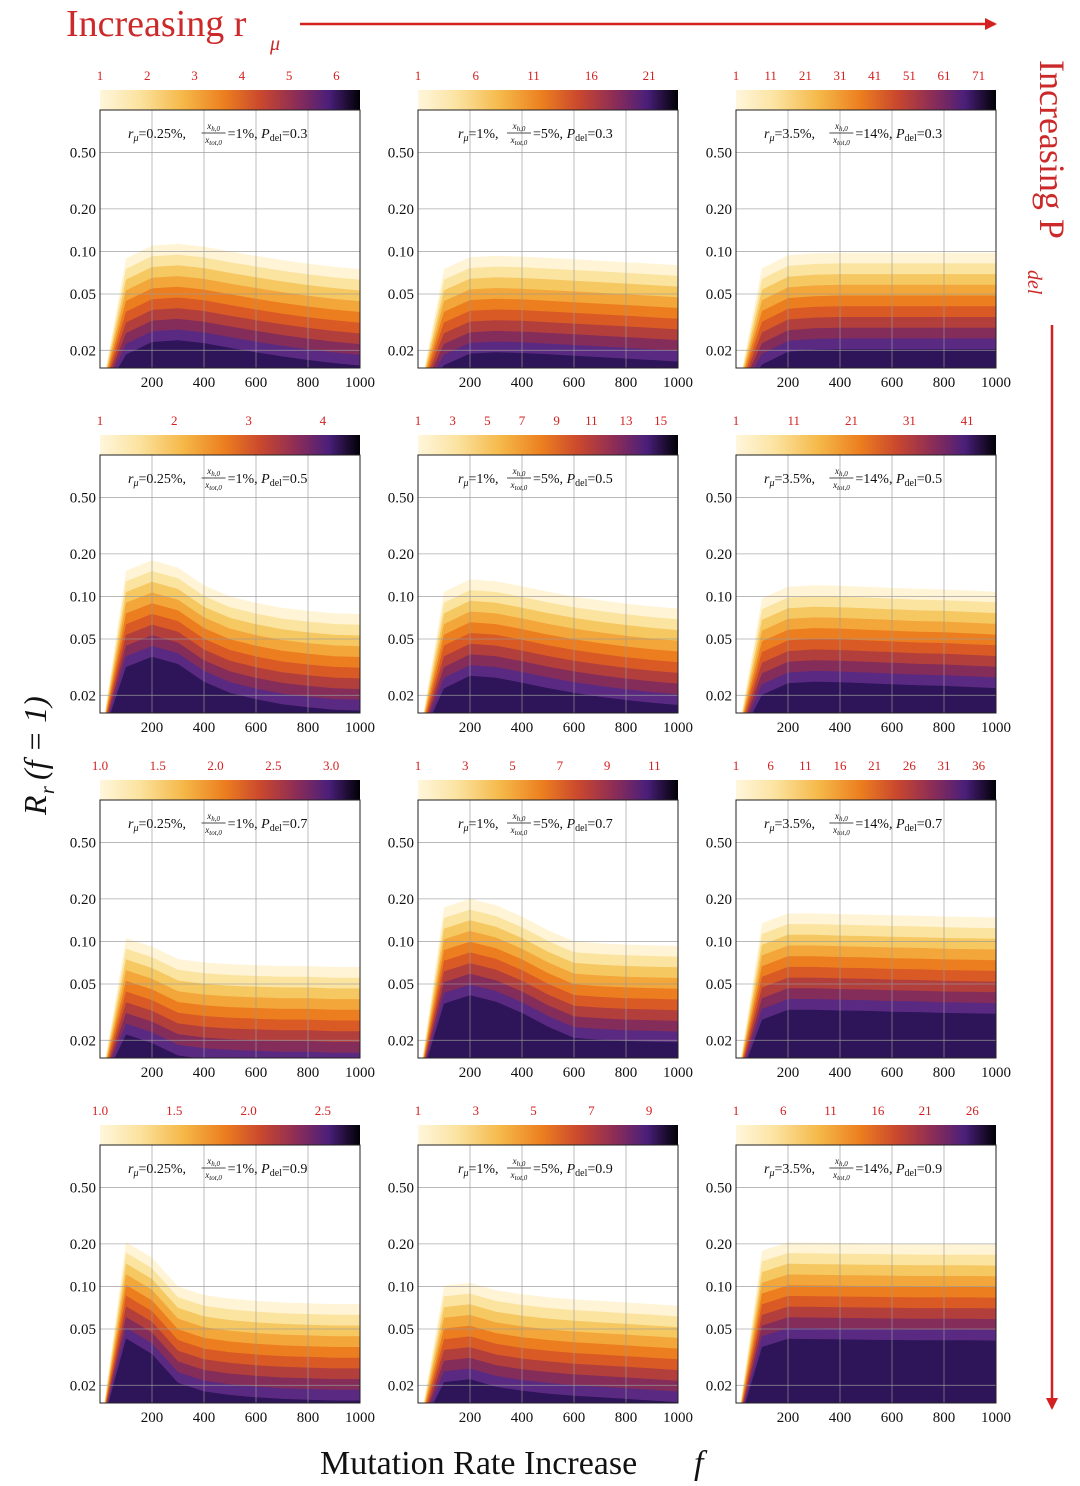  What do you see at coordinates (898, 1170) in the screenshot?
I see `annotation-pdel: =14%, Pdel=0.9` at bounding box center [898, 1170].